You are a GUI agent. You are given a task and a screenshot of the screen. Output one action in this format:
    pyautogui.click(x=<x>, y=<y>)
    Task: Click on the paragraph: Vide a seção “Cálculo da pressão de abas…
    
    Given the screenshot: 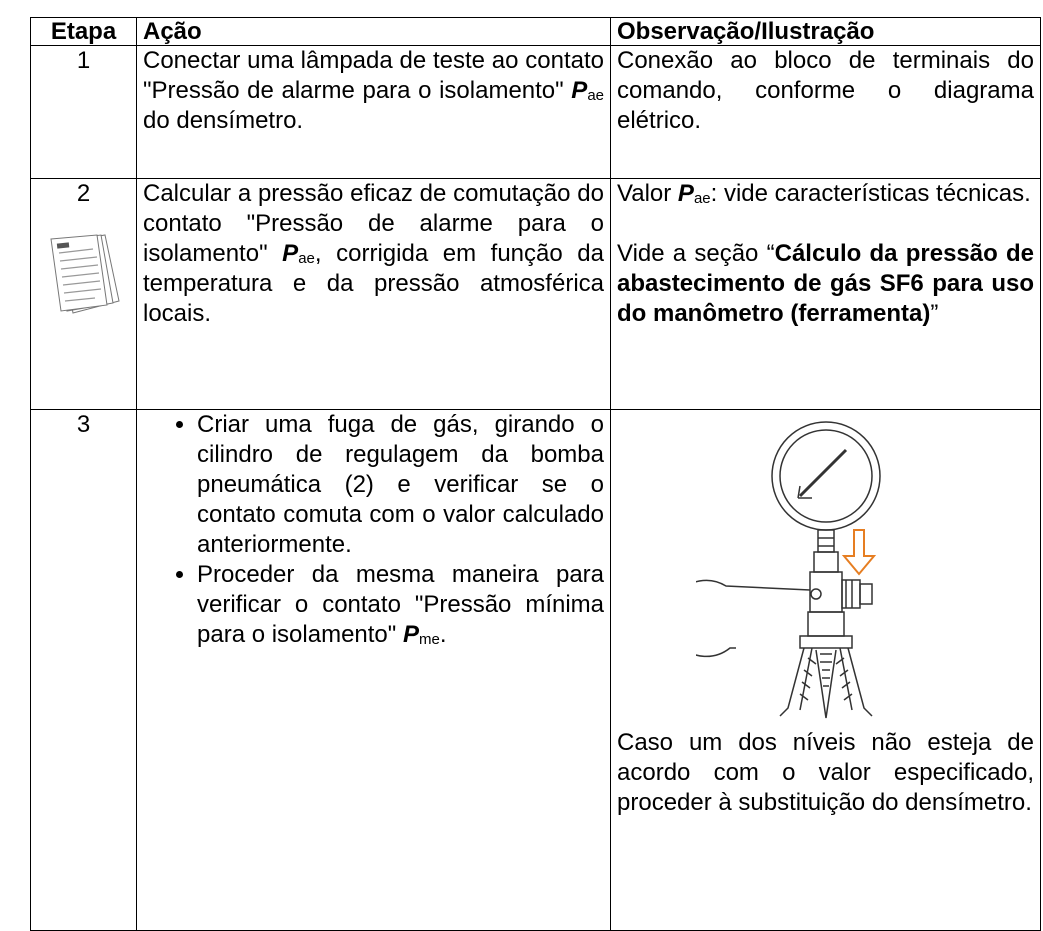 What is the action you would take?
    pyautogui.click(x=825, y=284)
    